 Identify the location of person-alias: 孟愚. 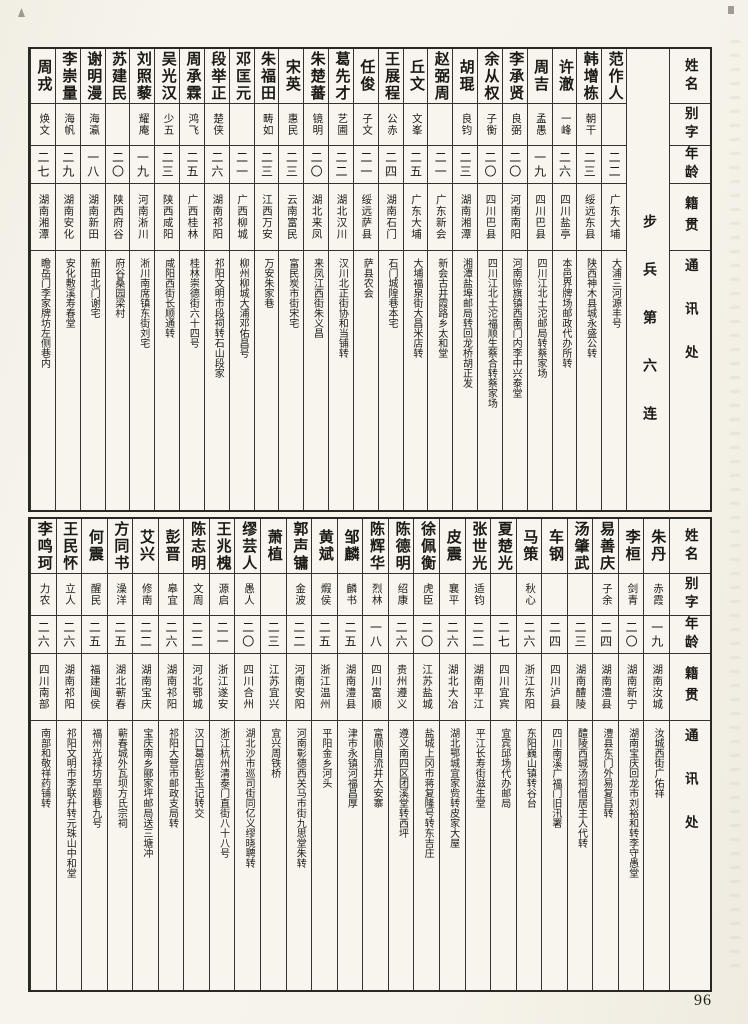
(540, 124).